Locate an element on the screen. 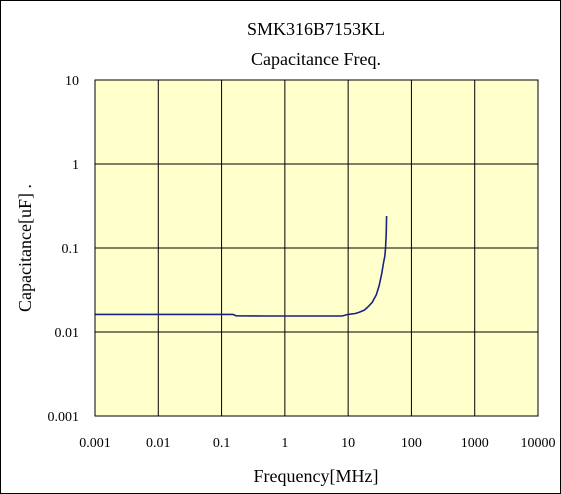 Image resolution: width=561 pixels, height=494 pixels. x-axis-tick-labels: 0.001 0.01 0.1 1 10 100 1000 10000 is located at coordinates (317, 443).